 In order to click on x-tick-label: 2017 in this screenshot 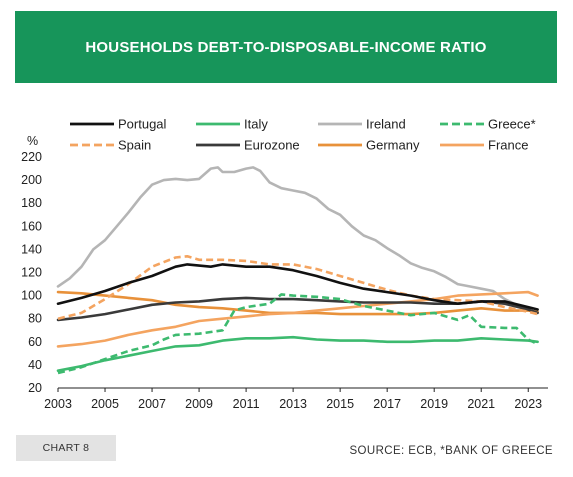, I will do `click(387, 404)`.